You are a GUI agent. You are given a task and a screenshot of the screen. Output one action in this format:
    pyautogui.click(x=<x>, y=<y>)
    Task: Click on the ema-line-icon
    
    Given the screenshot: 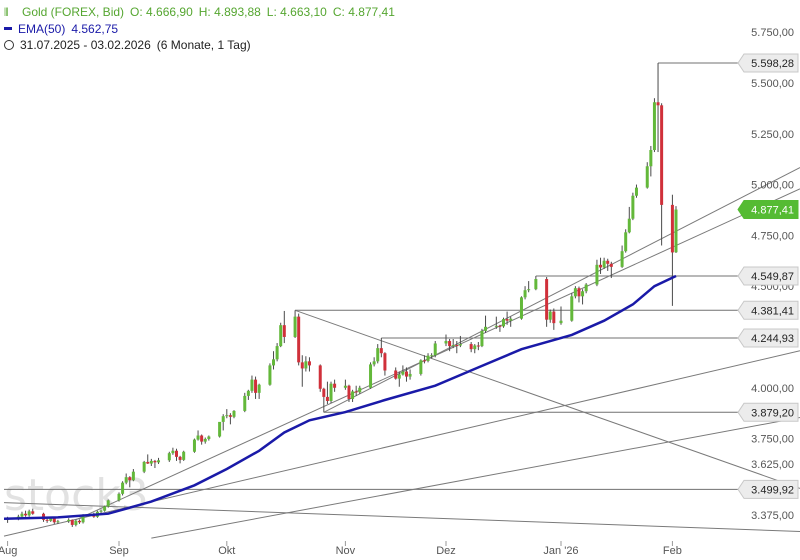 What is the action you would take?
    pyautogui.click(x=8, y=28)
    